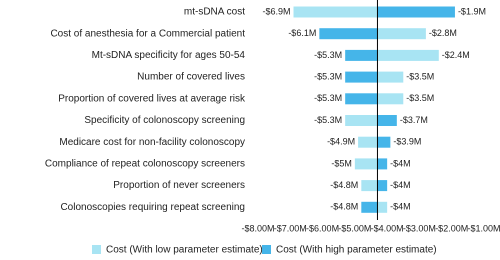  Describe the element at coordinates (451, 228) in the screenshot. I see `x-tick-label: -$2.00M` at that location.